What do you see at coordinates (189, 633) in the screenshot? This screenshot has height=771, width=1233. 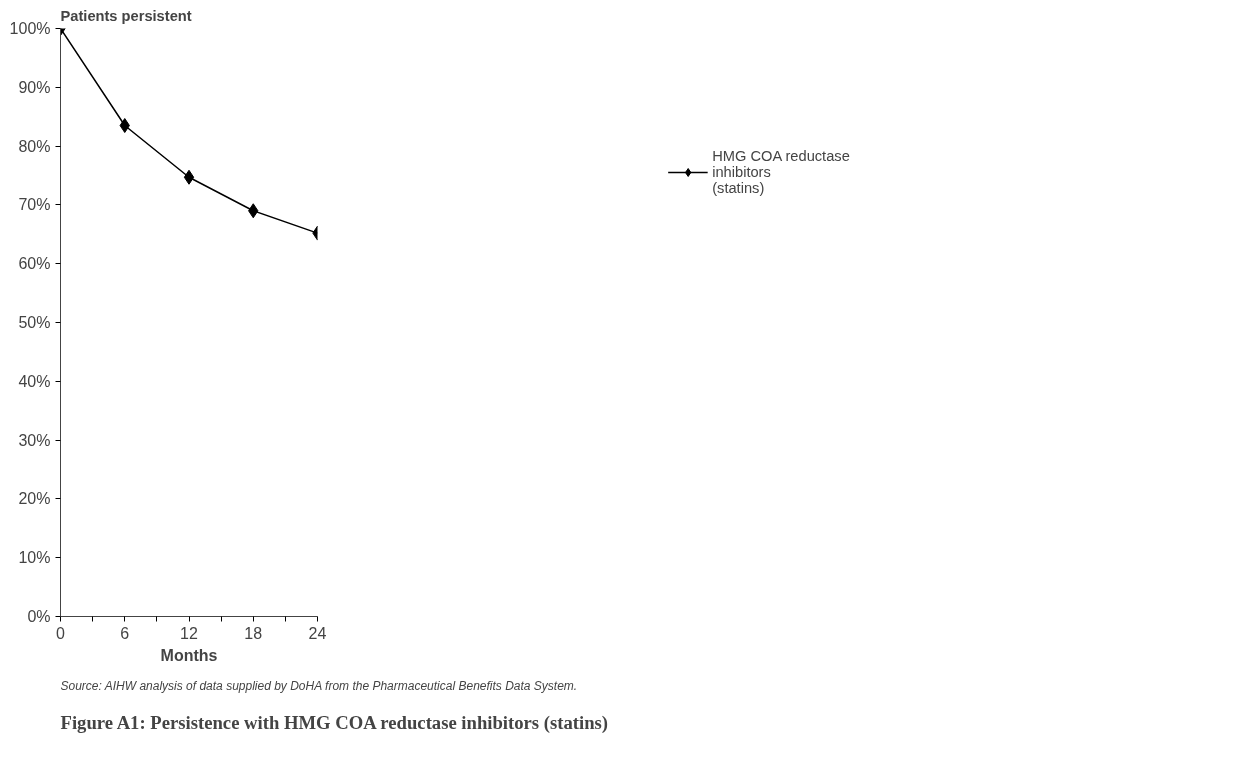 I see `x-tick-label: 12` at bounding box center [189, 633].